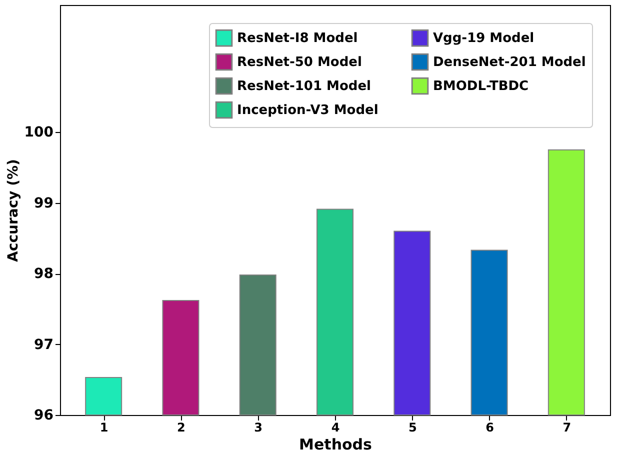 The height and width of the screenshot is (474, 636). Describe the element at coordinates (13, 210) in the screenshot. I see `y-axis-title: Accuracy (%)` at that location.